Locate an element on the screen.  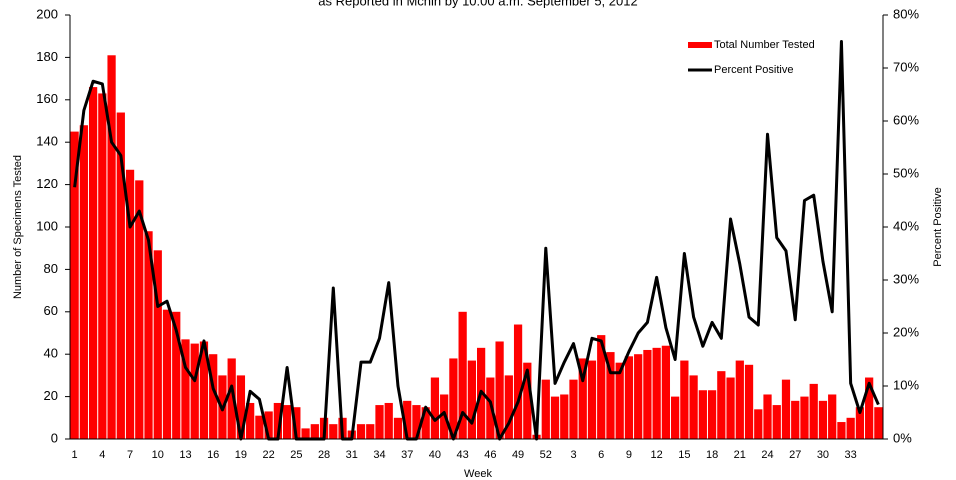
x-tick-label: 21 is located at coordinates (740, 455).